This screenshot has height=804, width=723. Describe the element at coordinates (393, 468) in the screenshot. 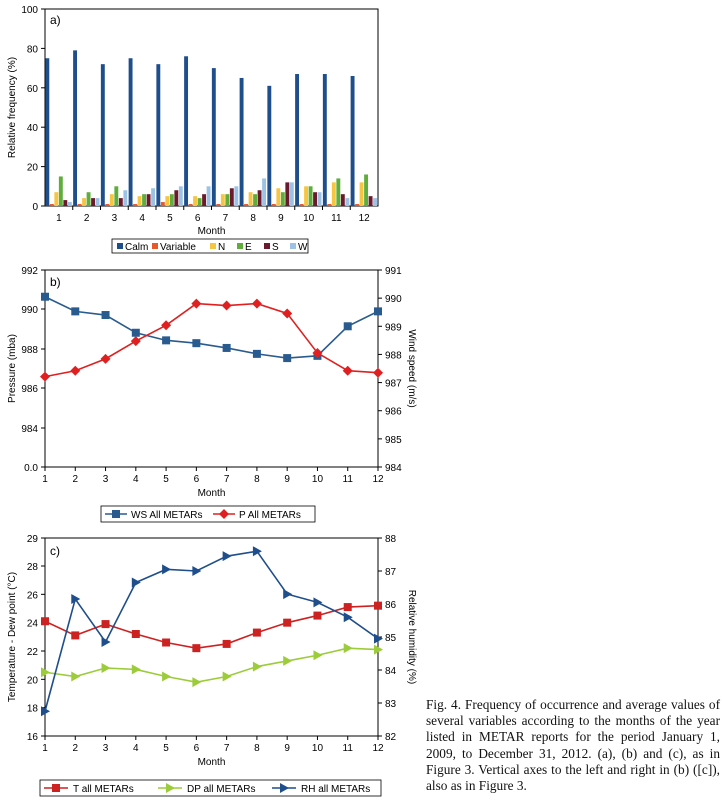

I see `y2-tick-label: 984` at that location.